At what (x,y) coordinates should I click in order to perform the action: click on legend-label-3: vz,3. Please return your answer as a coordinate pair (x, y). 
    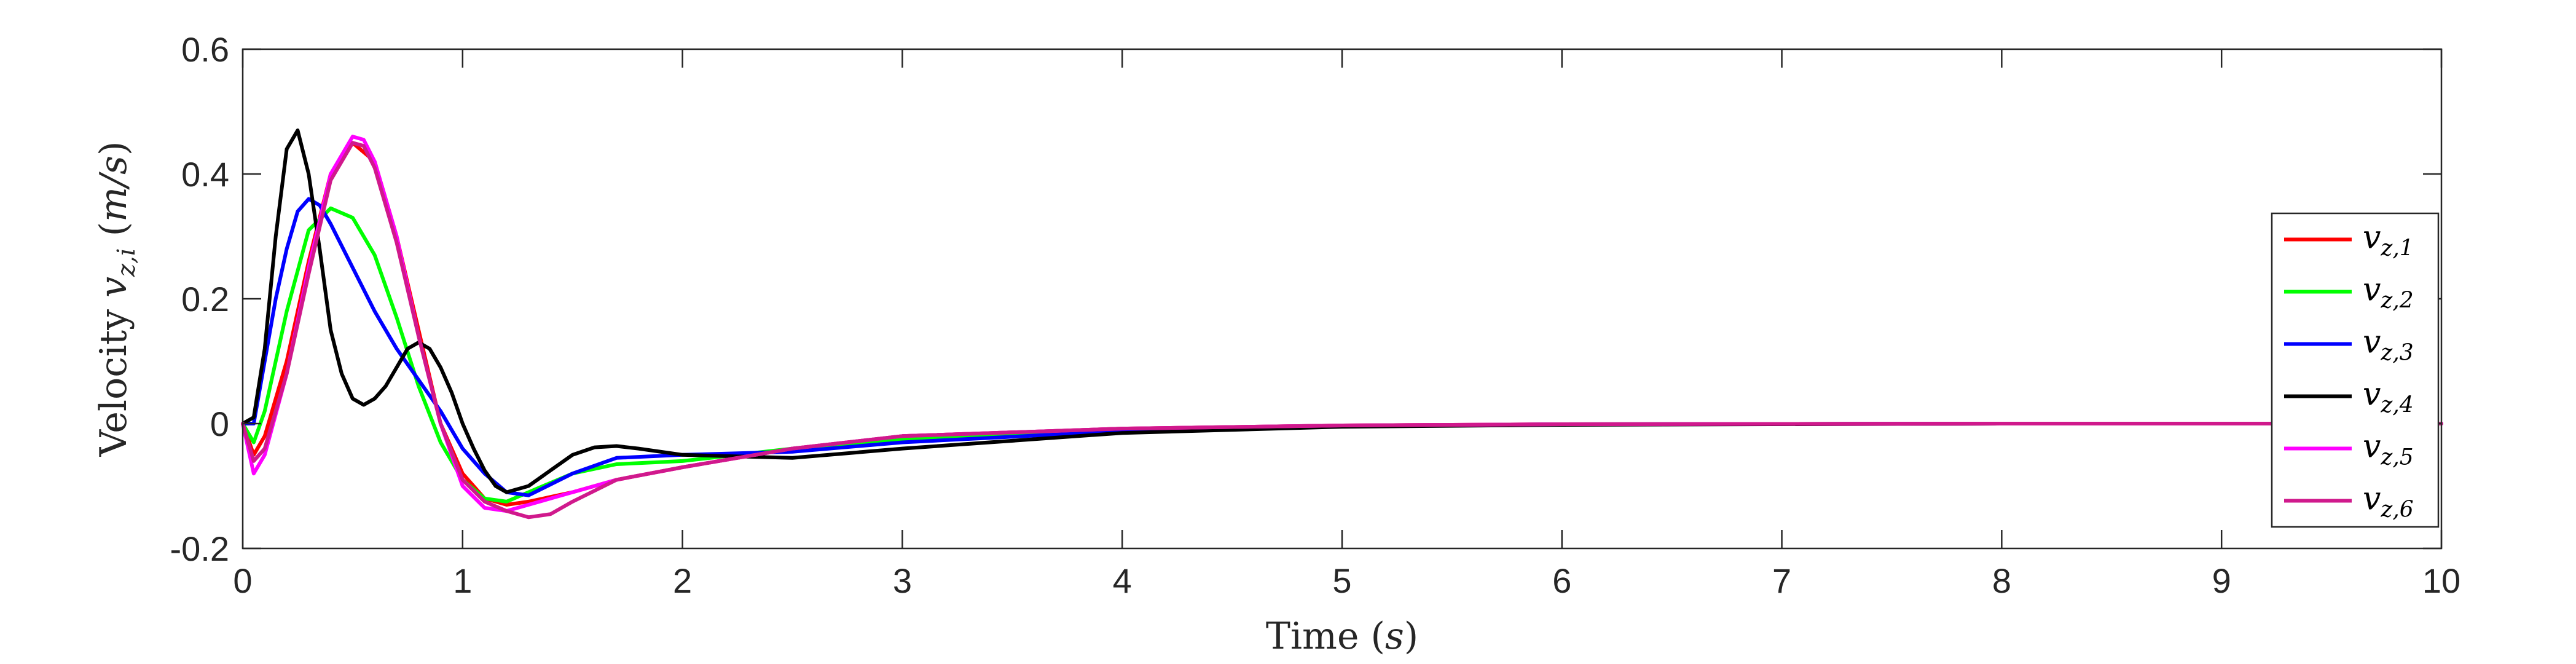
    Looking at the image, I should click on (2388, 345).